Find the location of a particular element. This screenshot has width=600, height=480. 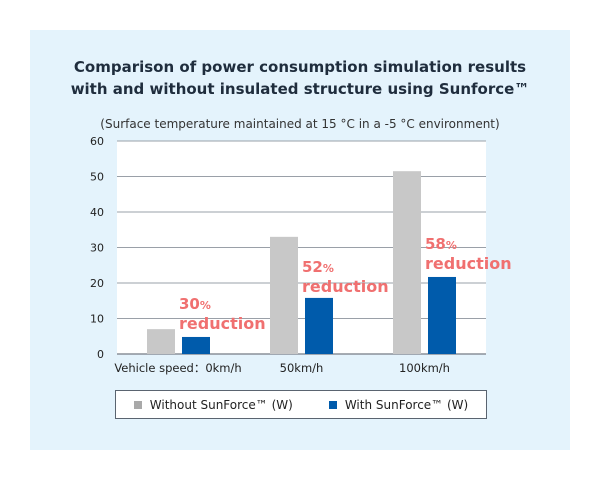

legend-swatch-with is located at coordinates (332, 405).